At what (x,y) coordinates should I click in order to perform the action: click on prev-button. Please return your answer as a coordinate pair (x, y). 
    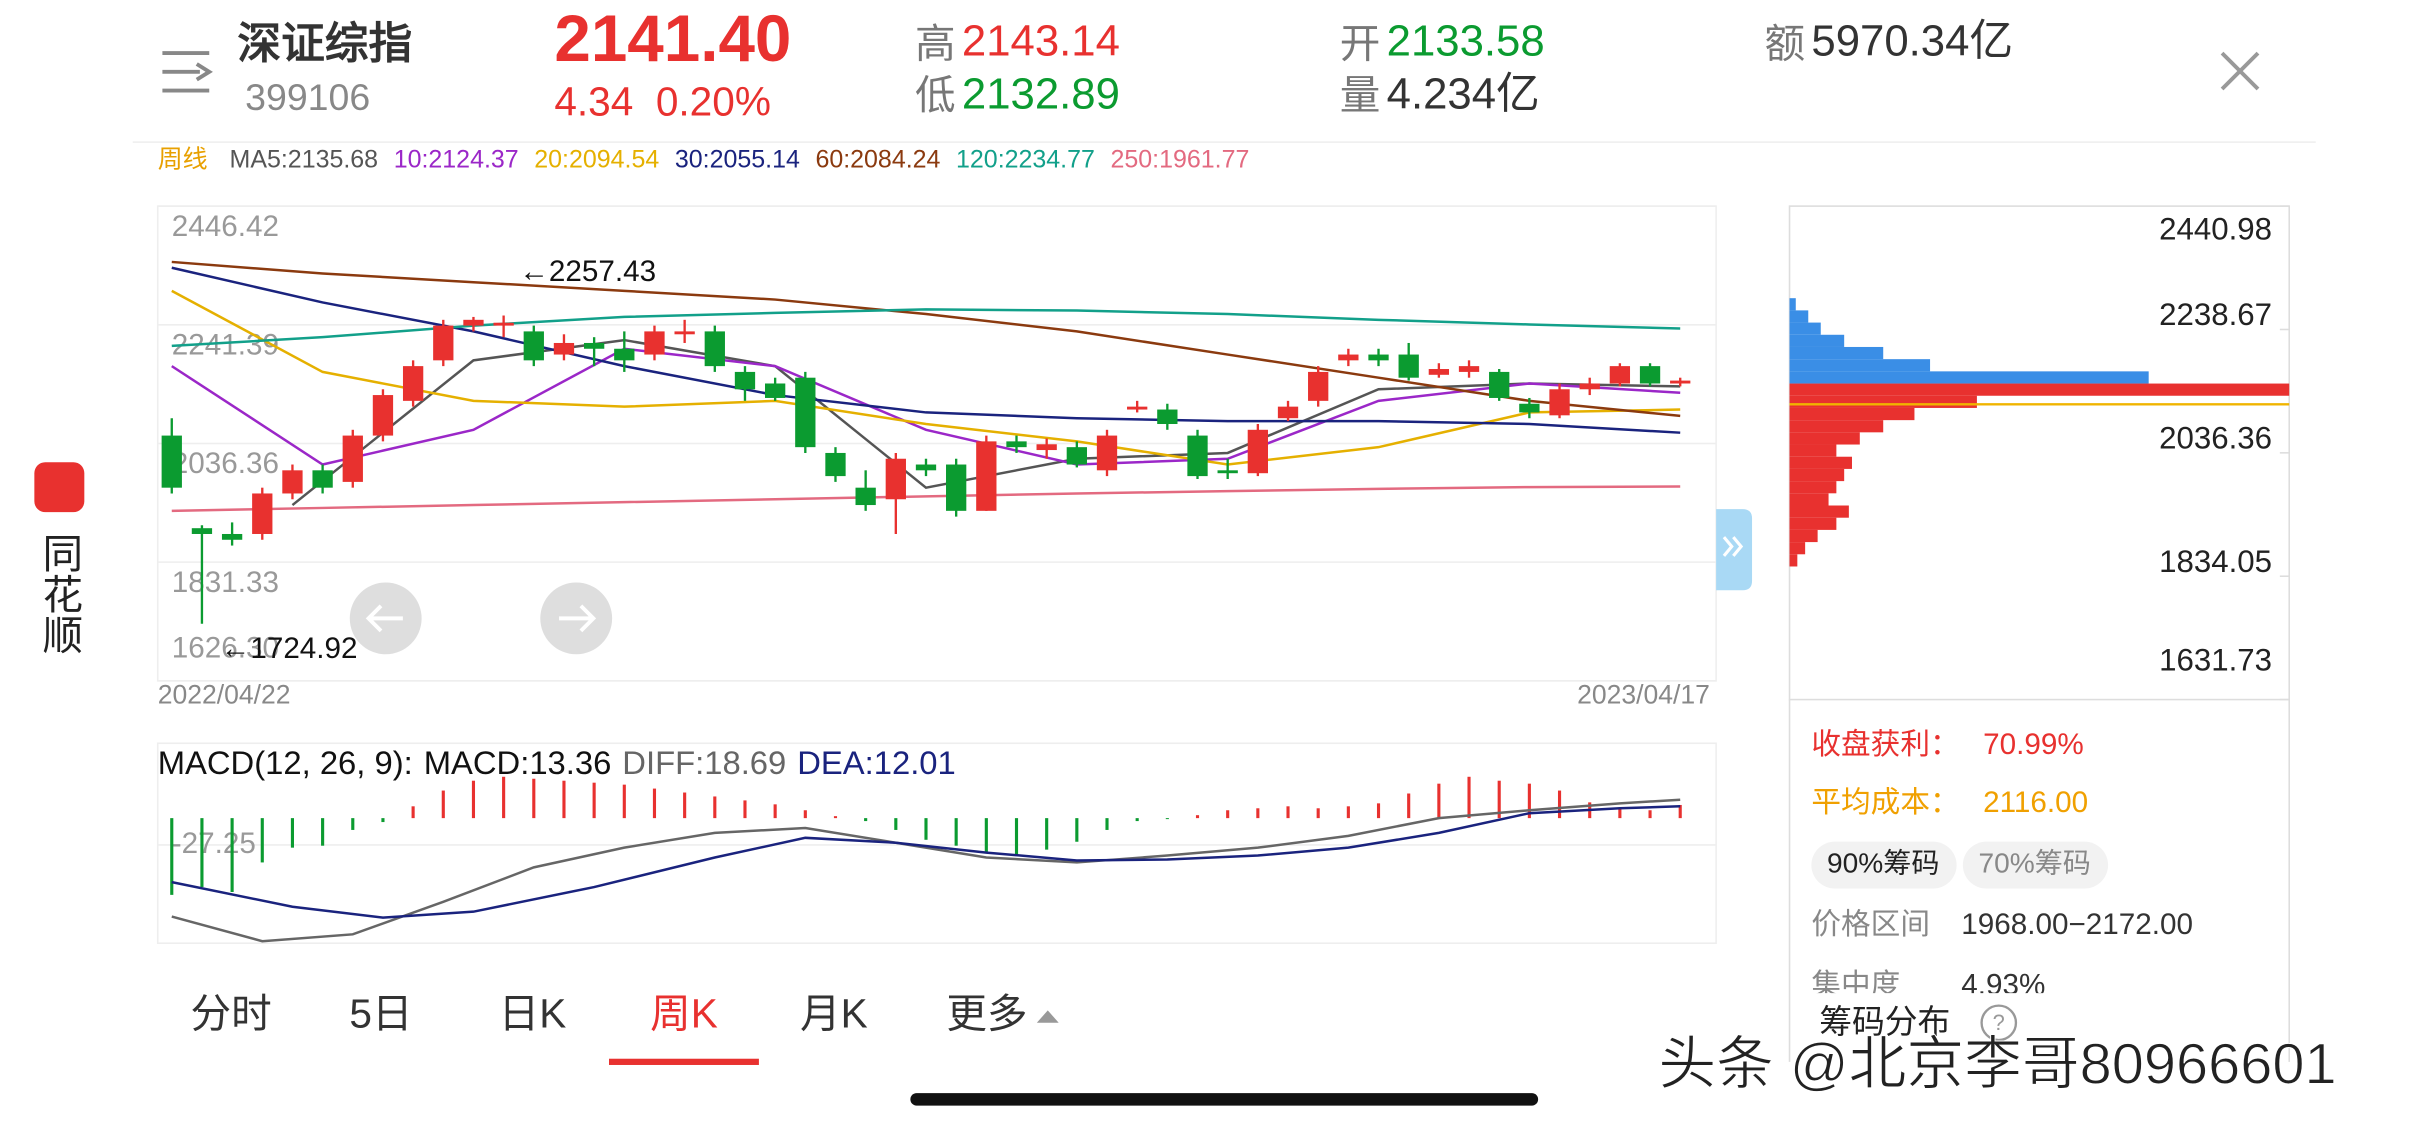
    Looking at the image, I should click on (385, 618).